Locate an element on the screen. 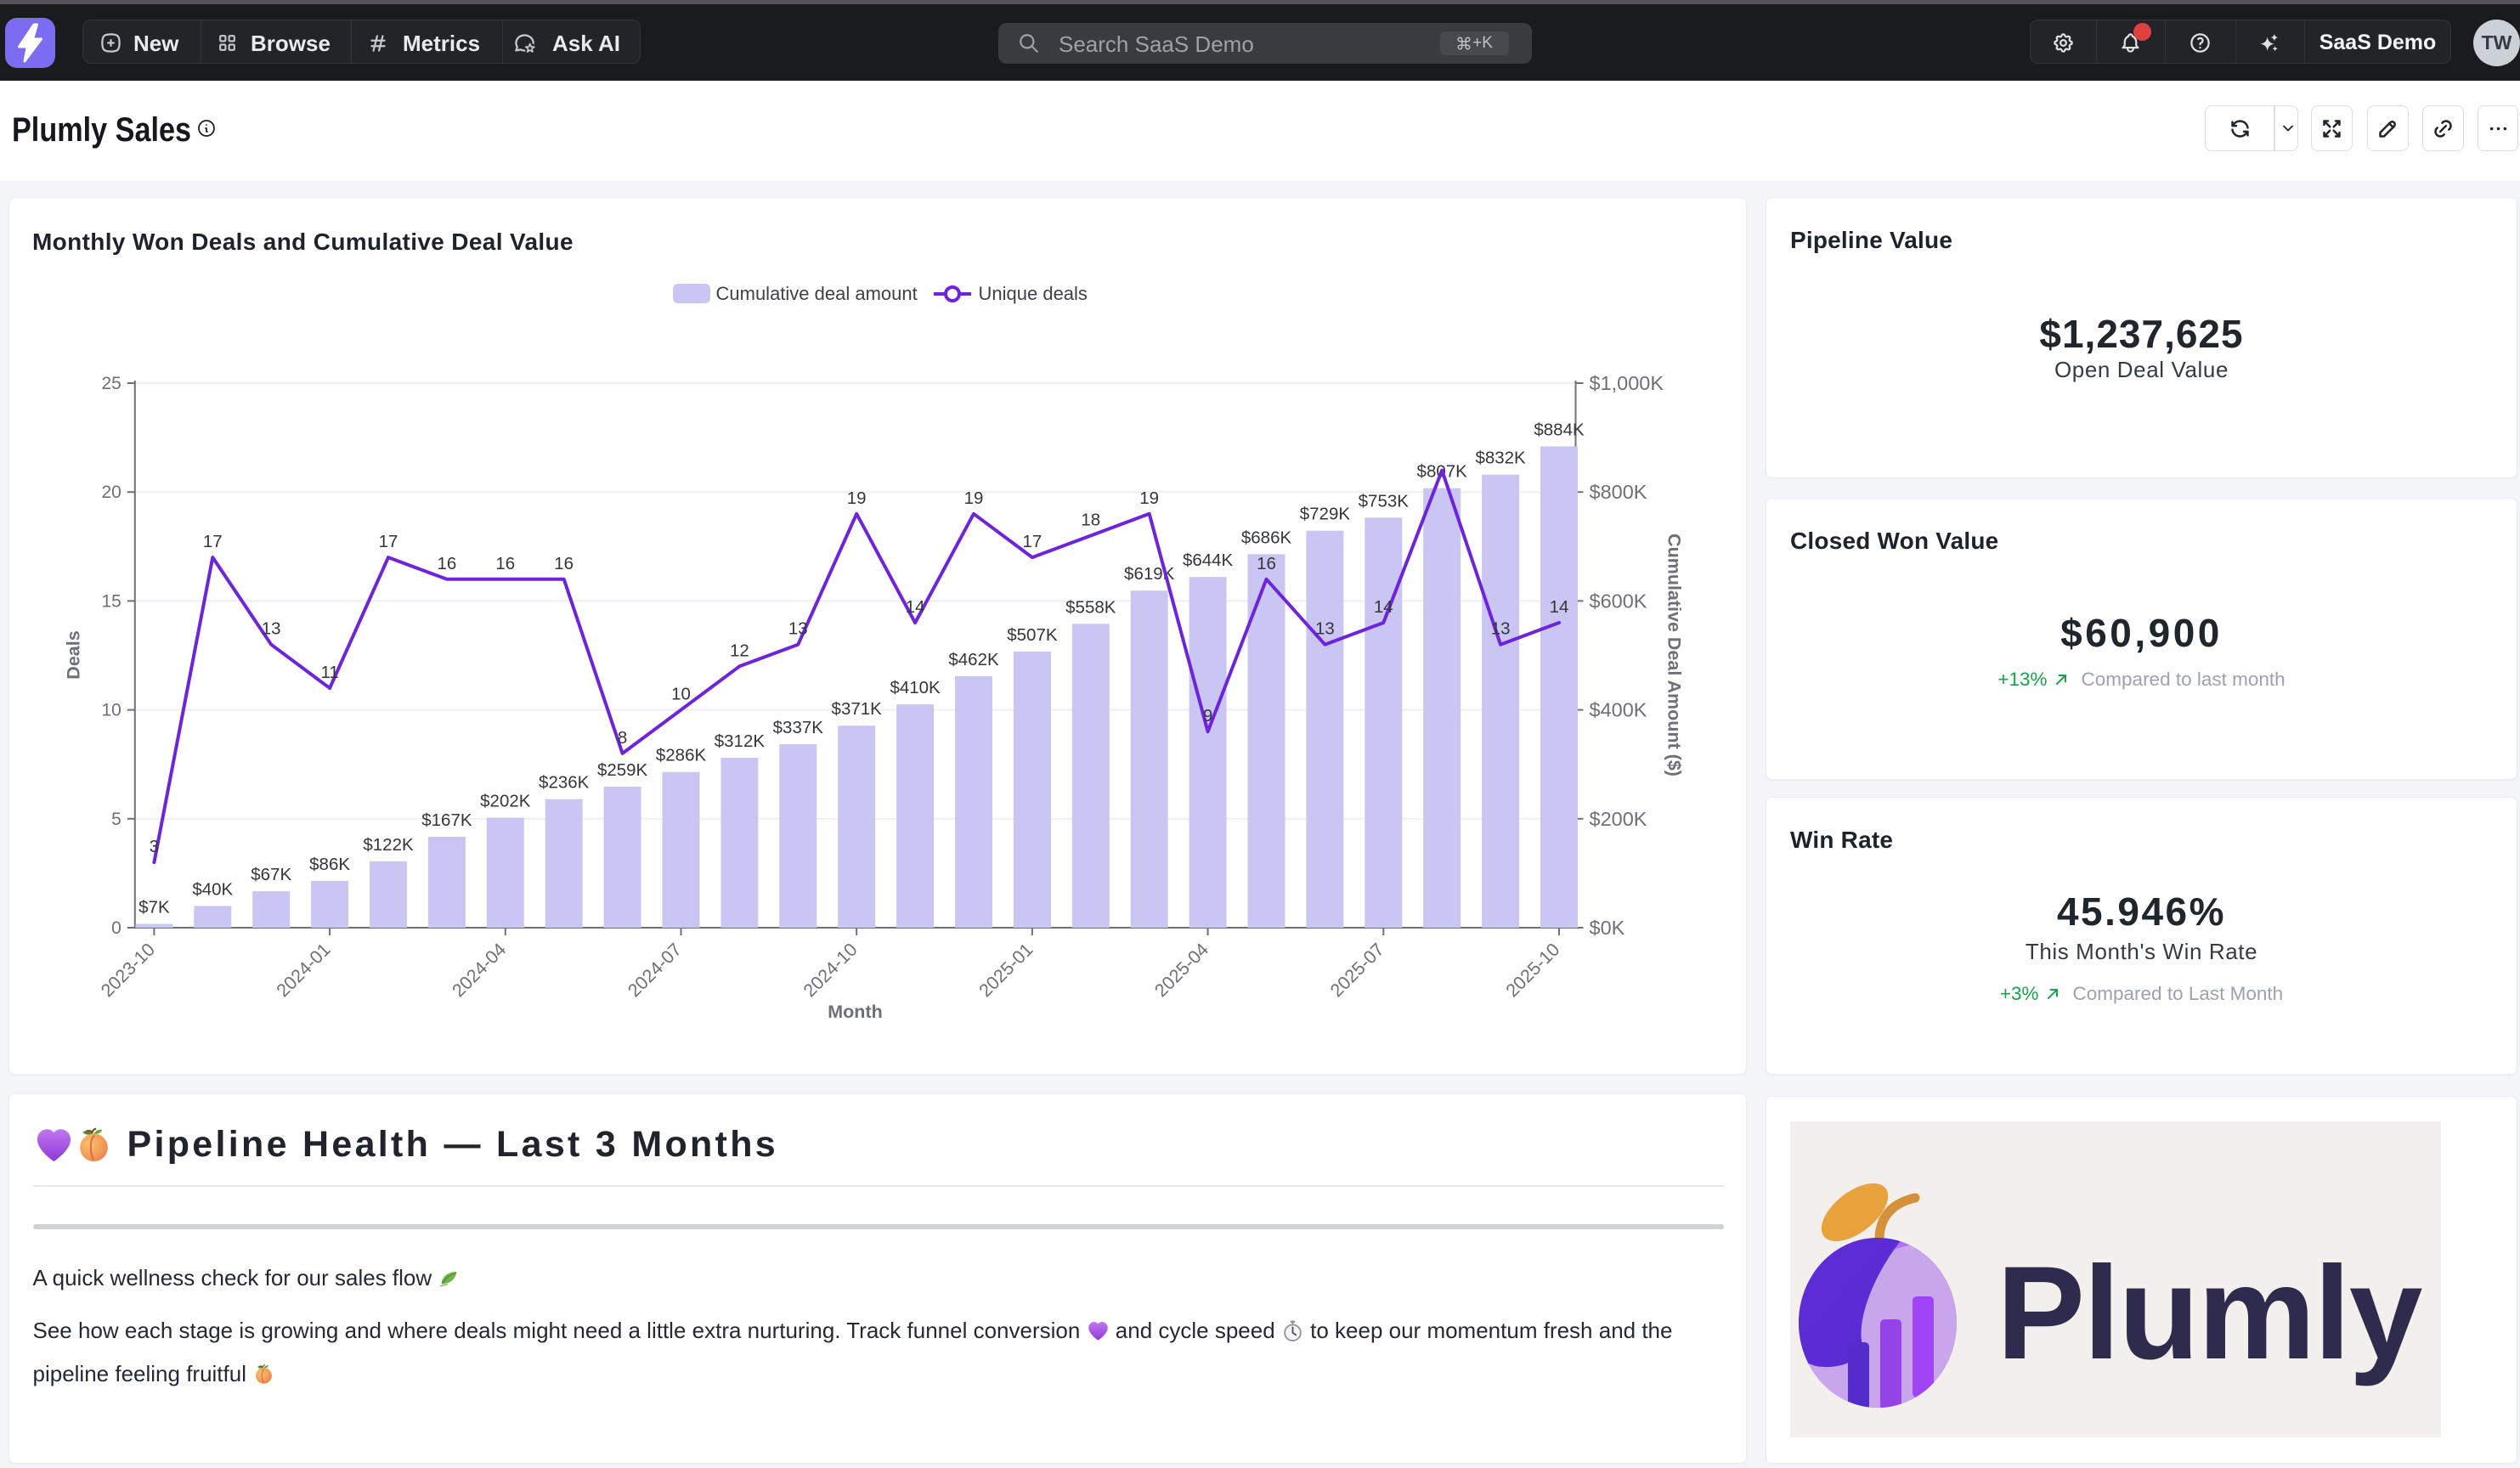 The width and height of the screenshot is (2520, 1468). svg-text: $400K is located at coordinates (1618, 710).